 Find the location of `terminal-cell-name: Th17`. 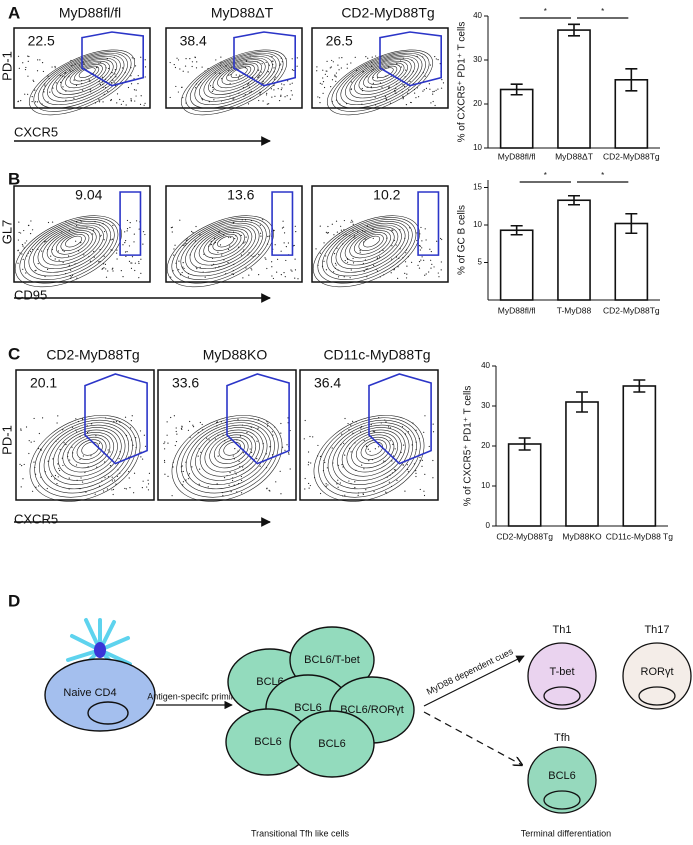

terminal-cell-name: Th17 is located at coordinates (656, 630).